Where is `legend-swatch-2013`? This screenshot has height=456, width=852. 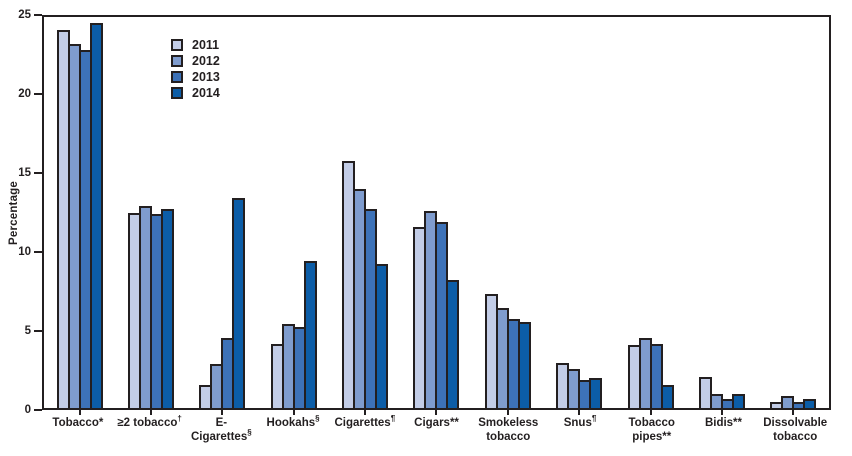 legend-swatch-2013 is located at coordinates (177, 77).